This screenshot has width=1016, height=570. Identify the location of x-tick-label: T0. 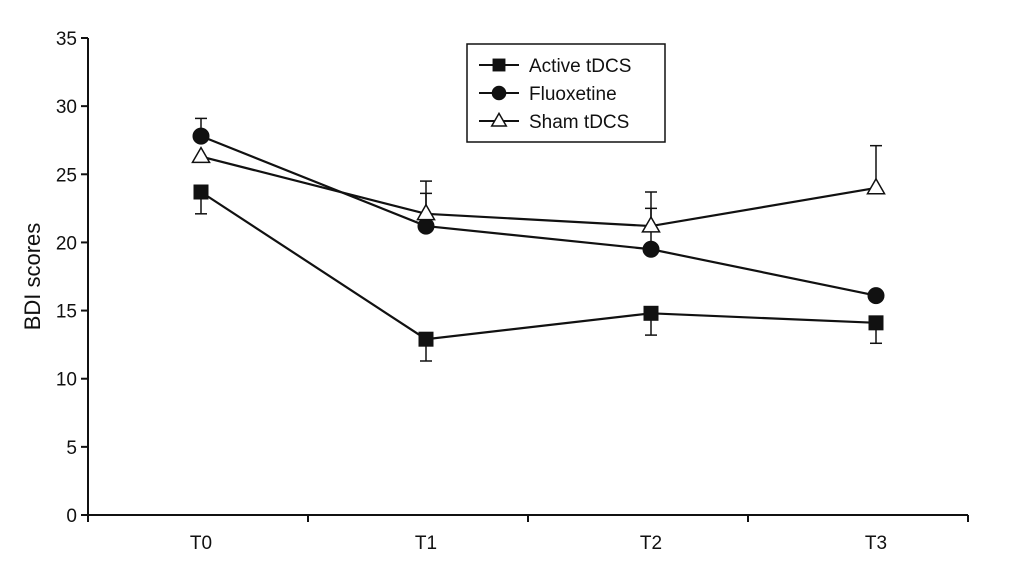
(201, 543).